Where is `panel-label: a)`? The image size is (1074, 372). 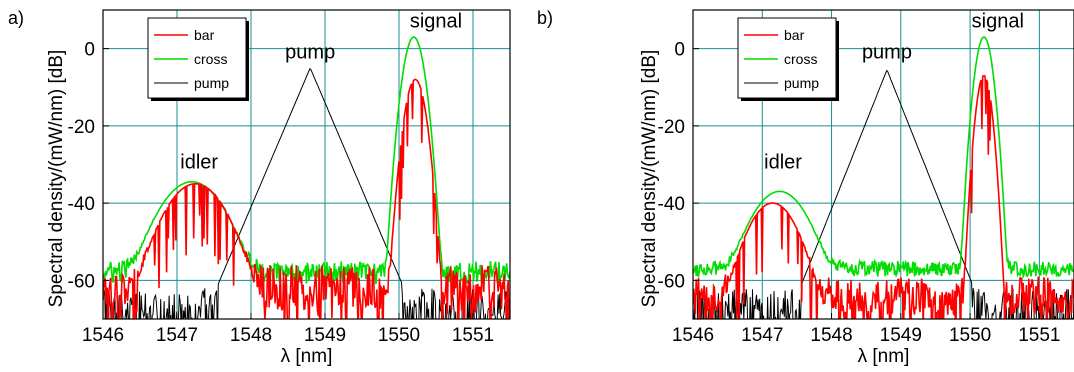
panel-label: a) is located at coordinates (16, 18).